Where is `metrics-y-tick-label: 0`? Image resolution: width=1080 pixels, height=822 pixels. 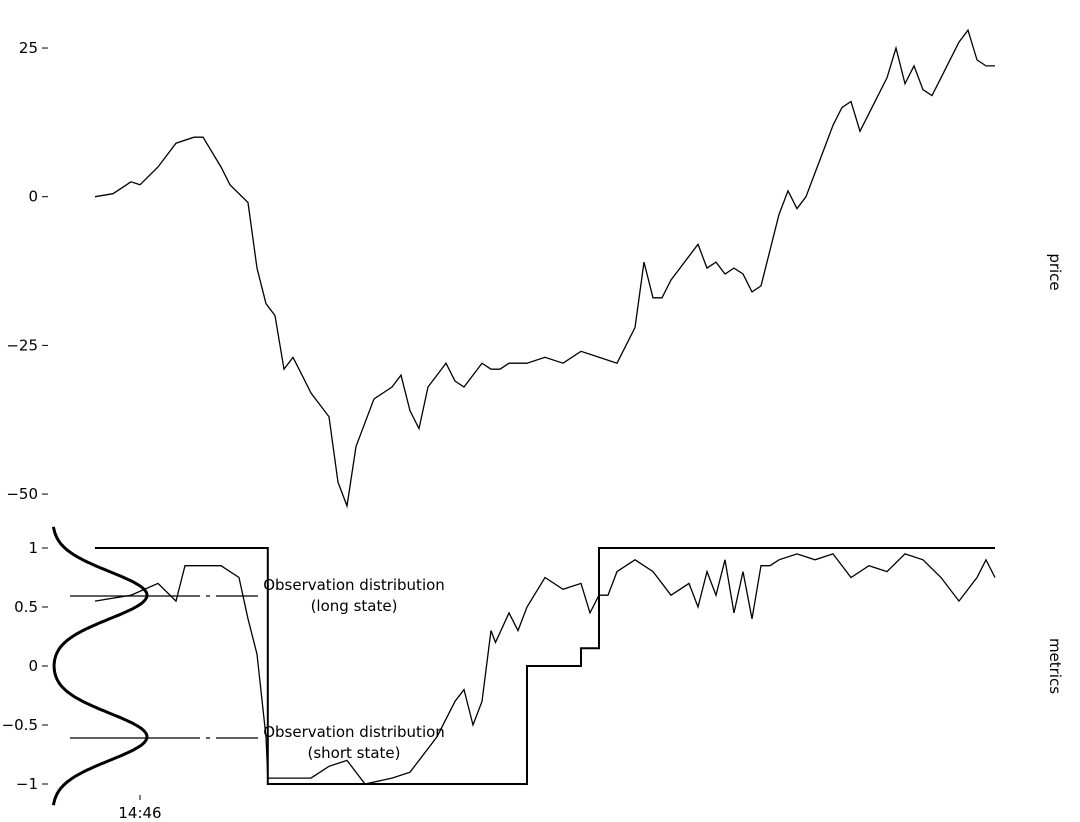 metrics-y-tick-label: 0 is located at coordinates (33, 666).